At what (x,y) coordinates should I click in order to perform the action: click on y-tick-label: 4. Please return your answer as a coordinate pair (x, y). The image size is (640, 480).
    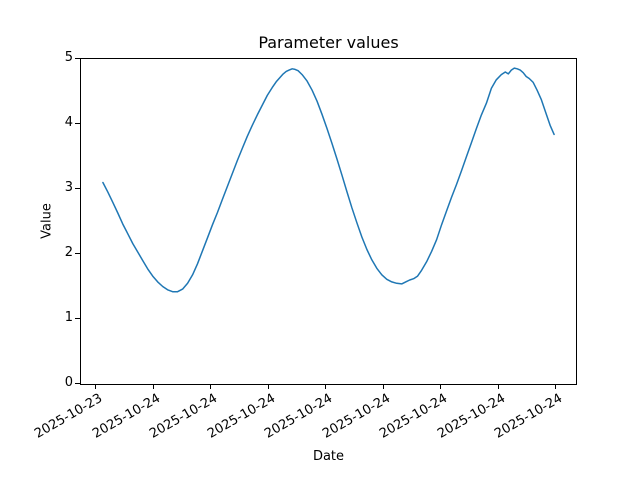
    Looking at the image, I should click on (68, 122).